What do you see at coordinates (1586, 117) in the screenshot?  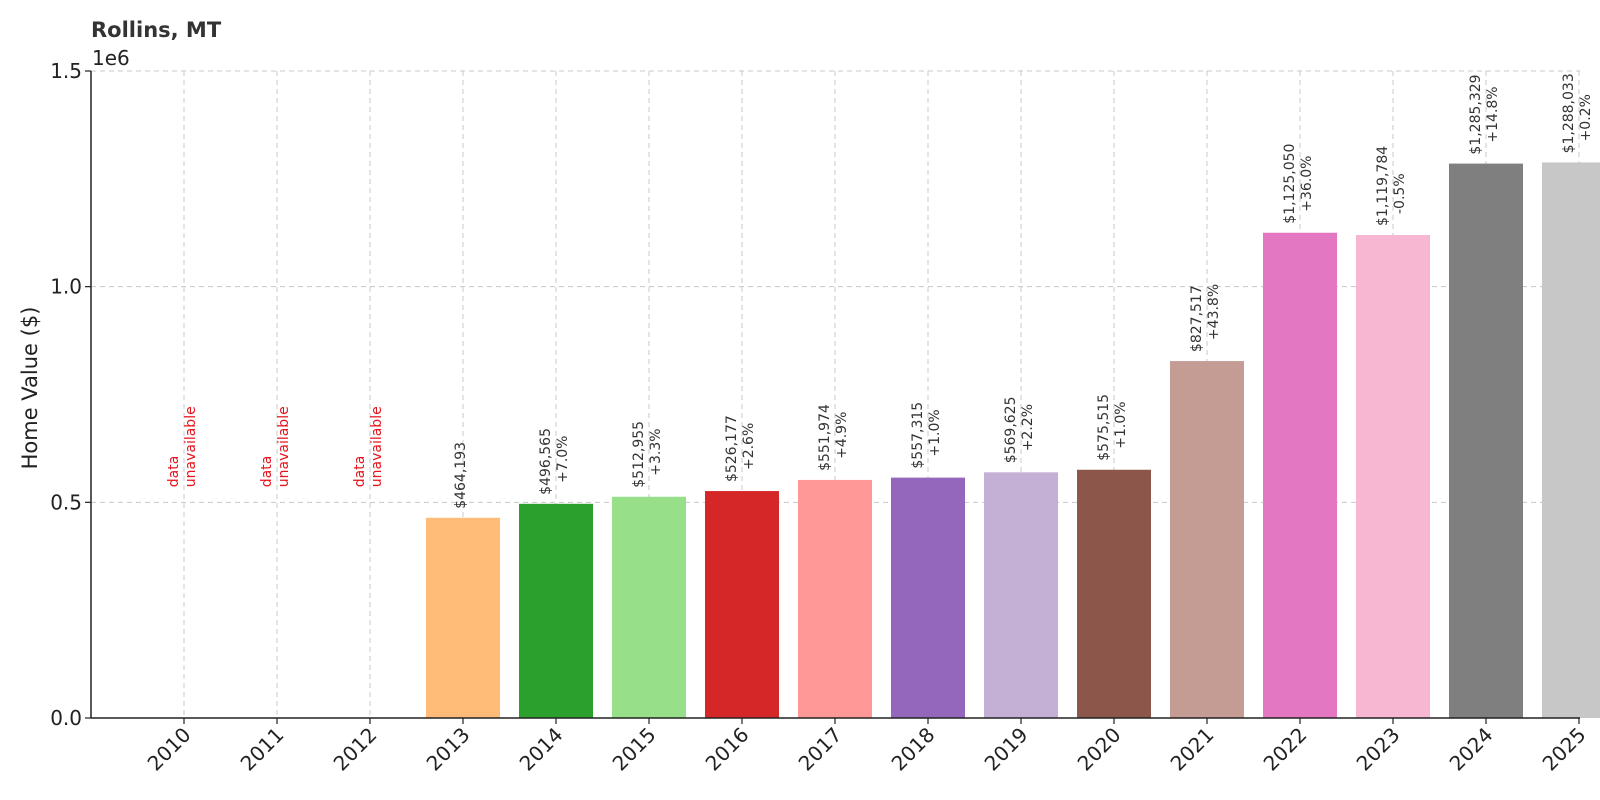 I see `change-label: +0.2%` at bounding box center [1586, 117].